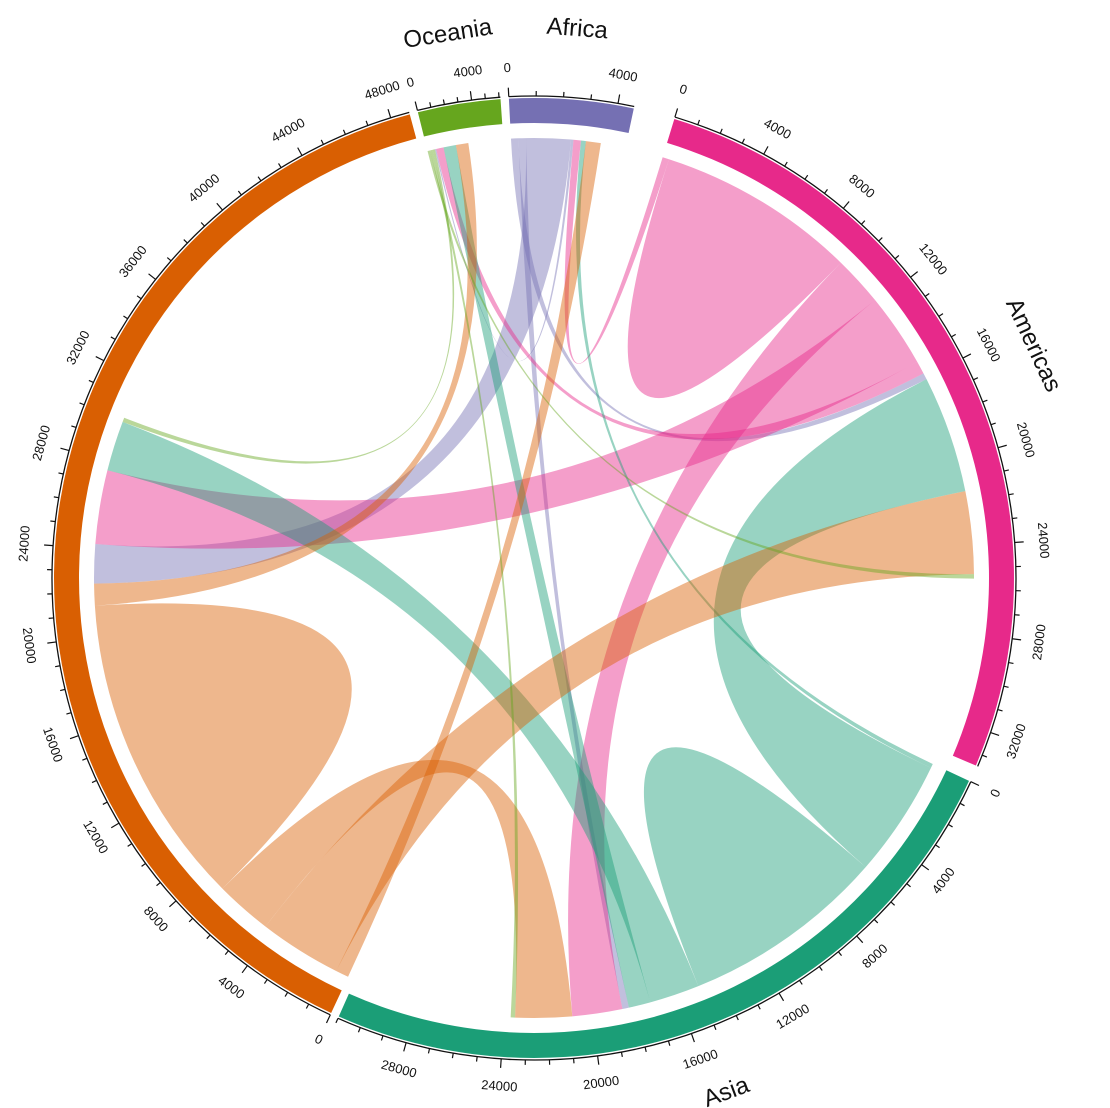 The width and height of the screenshot is (1110, 1108). Describe the element at coordinates (623, 75) in the screenshot. I see `tick-label-africa: 4000` at that location.